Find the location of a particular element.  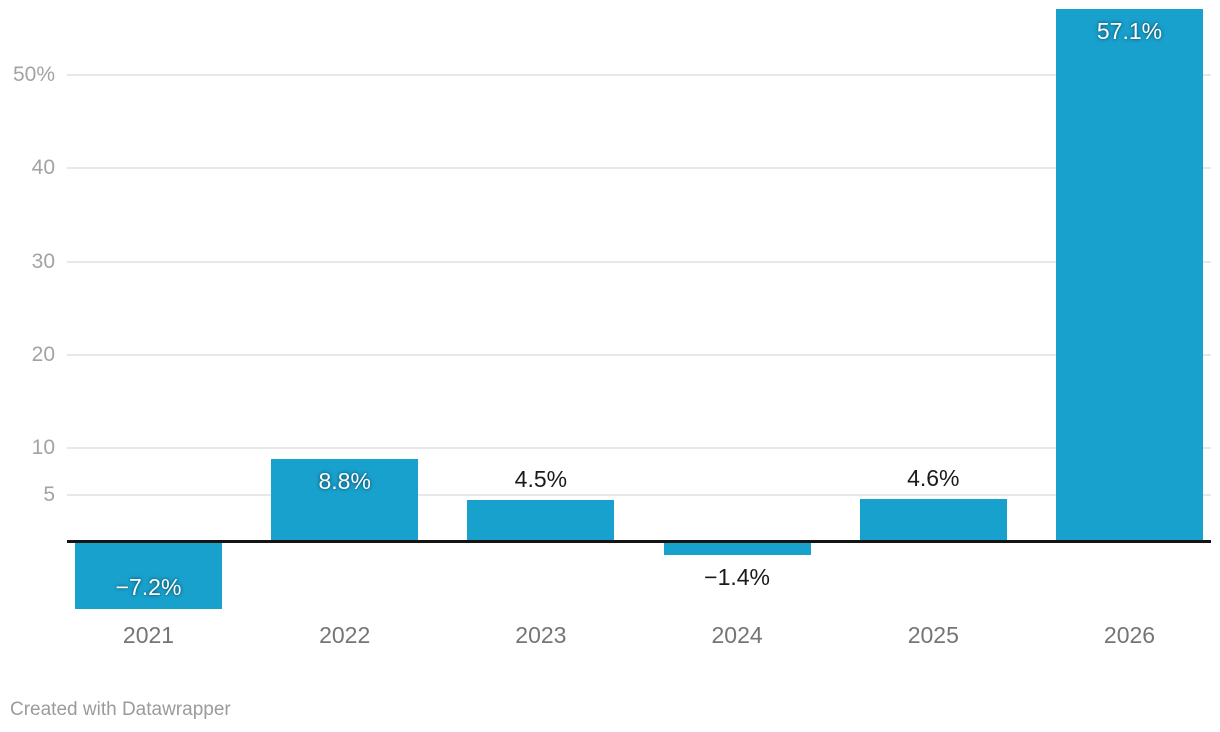

x-tick-label: 2021 is located at coordinates (148, 635).